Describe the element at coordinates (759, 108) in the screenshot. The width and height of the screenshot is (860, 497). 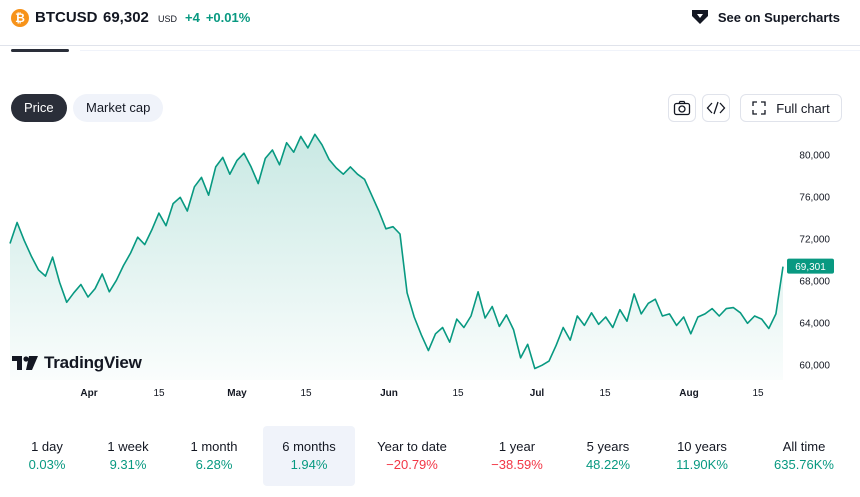
I see `fullscreen-icon` at that location.